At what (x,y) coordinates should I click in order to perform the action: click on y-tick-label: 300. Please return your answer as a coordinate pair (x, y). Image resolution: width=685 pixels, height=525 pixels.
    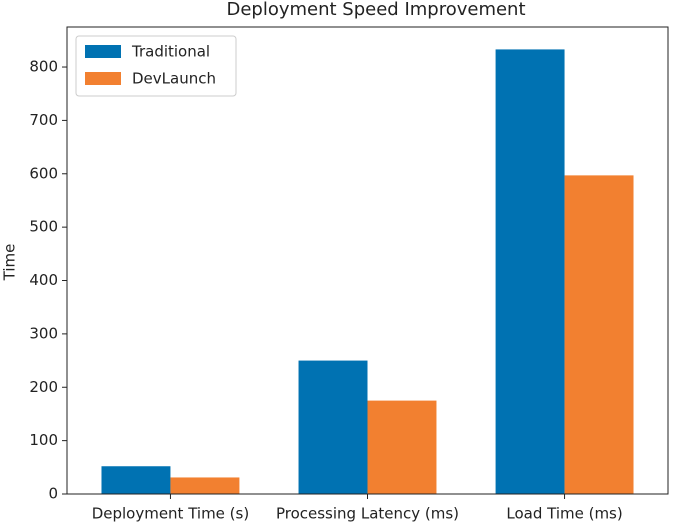
    Looking at the image, I should click on (43, 333).